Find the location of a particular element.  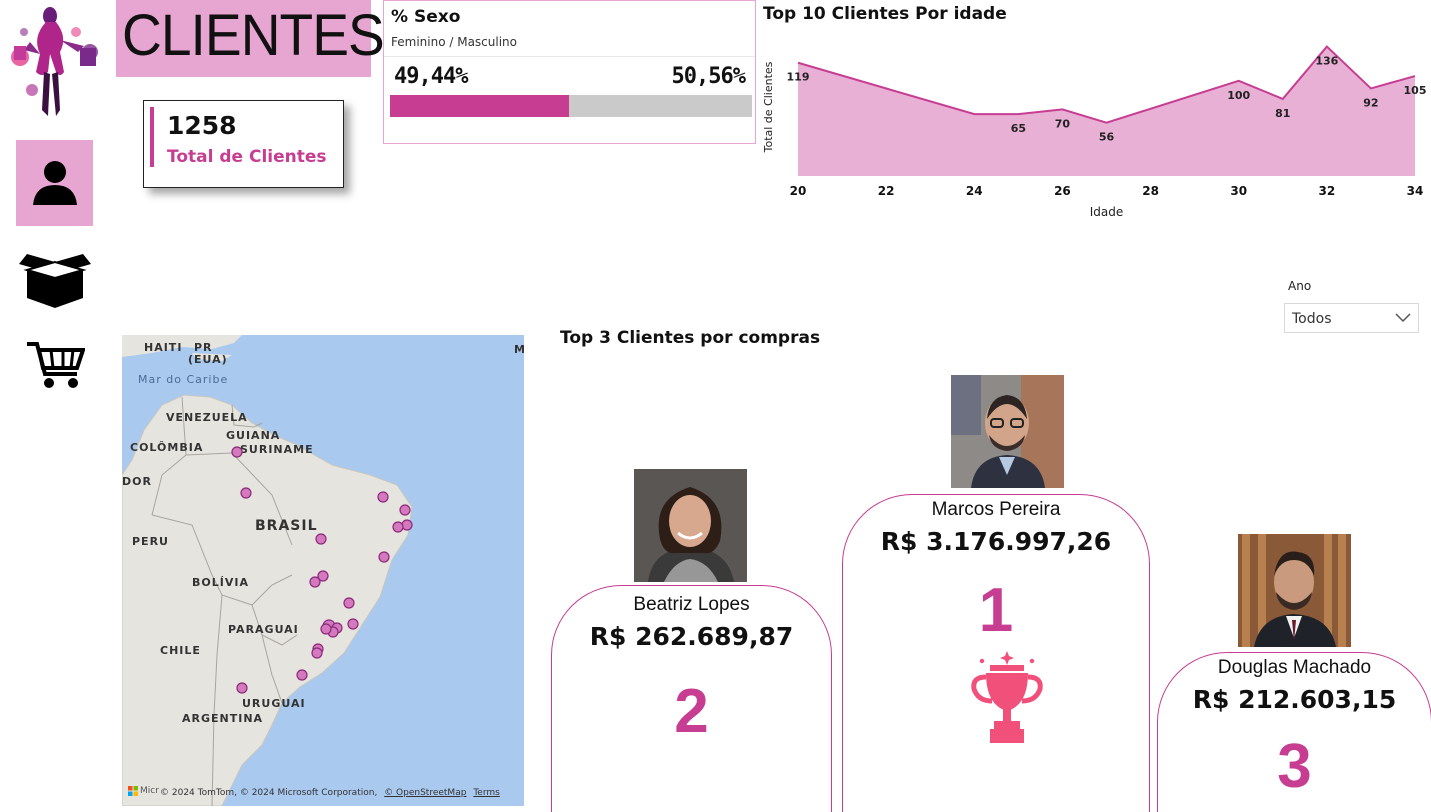

sexo-bar-feminino is located at coordinates (479, 106).